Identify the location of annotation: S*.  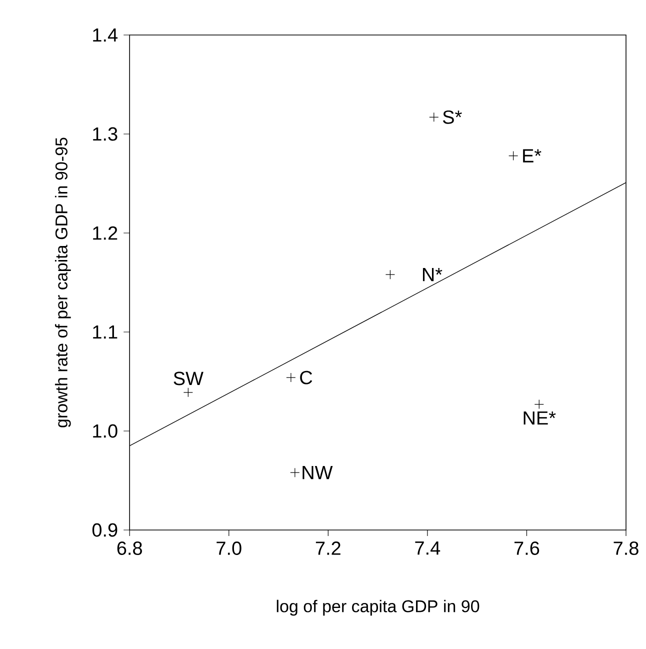
(452, 117).